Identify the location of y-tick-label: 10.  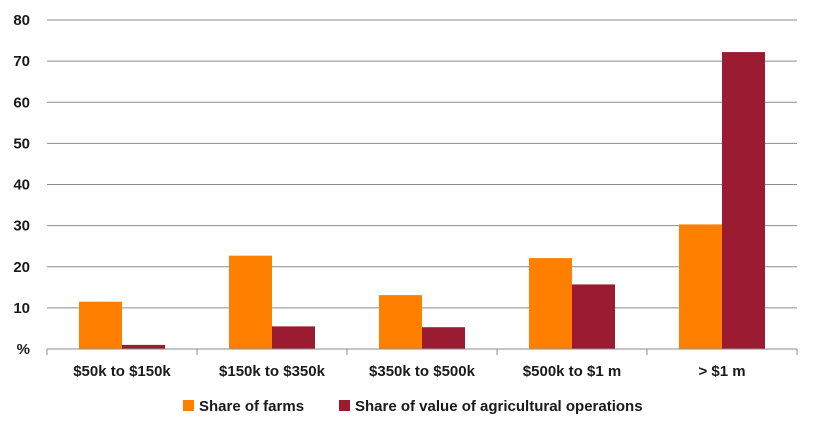
(21, 308).